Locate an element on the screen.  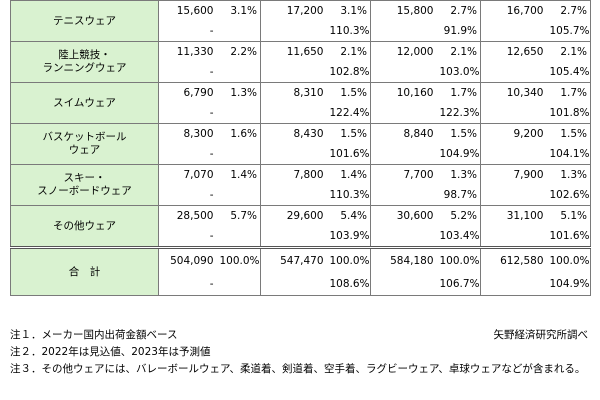
value-cell: 5.1% is located at coordinates (568, 215).